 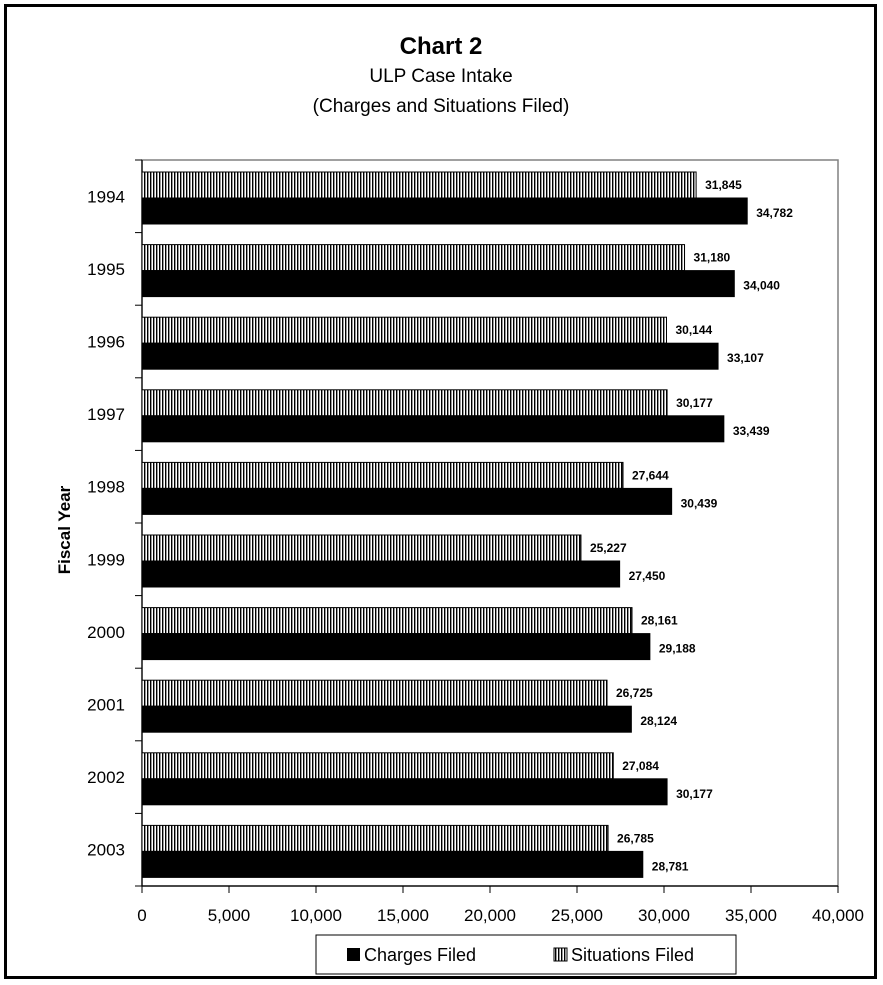 What do you see at coordinates (560, 954) in the screenshot?
I see `legend-swatch-situations-filed` at bounding box center [560, 954].